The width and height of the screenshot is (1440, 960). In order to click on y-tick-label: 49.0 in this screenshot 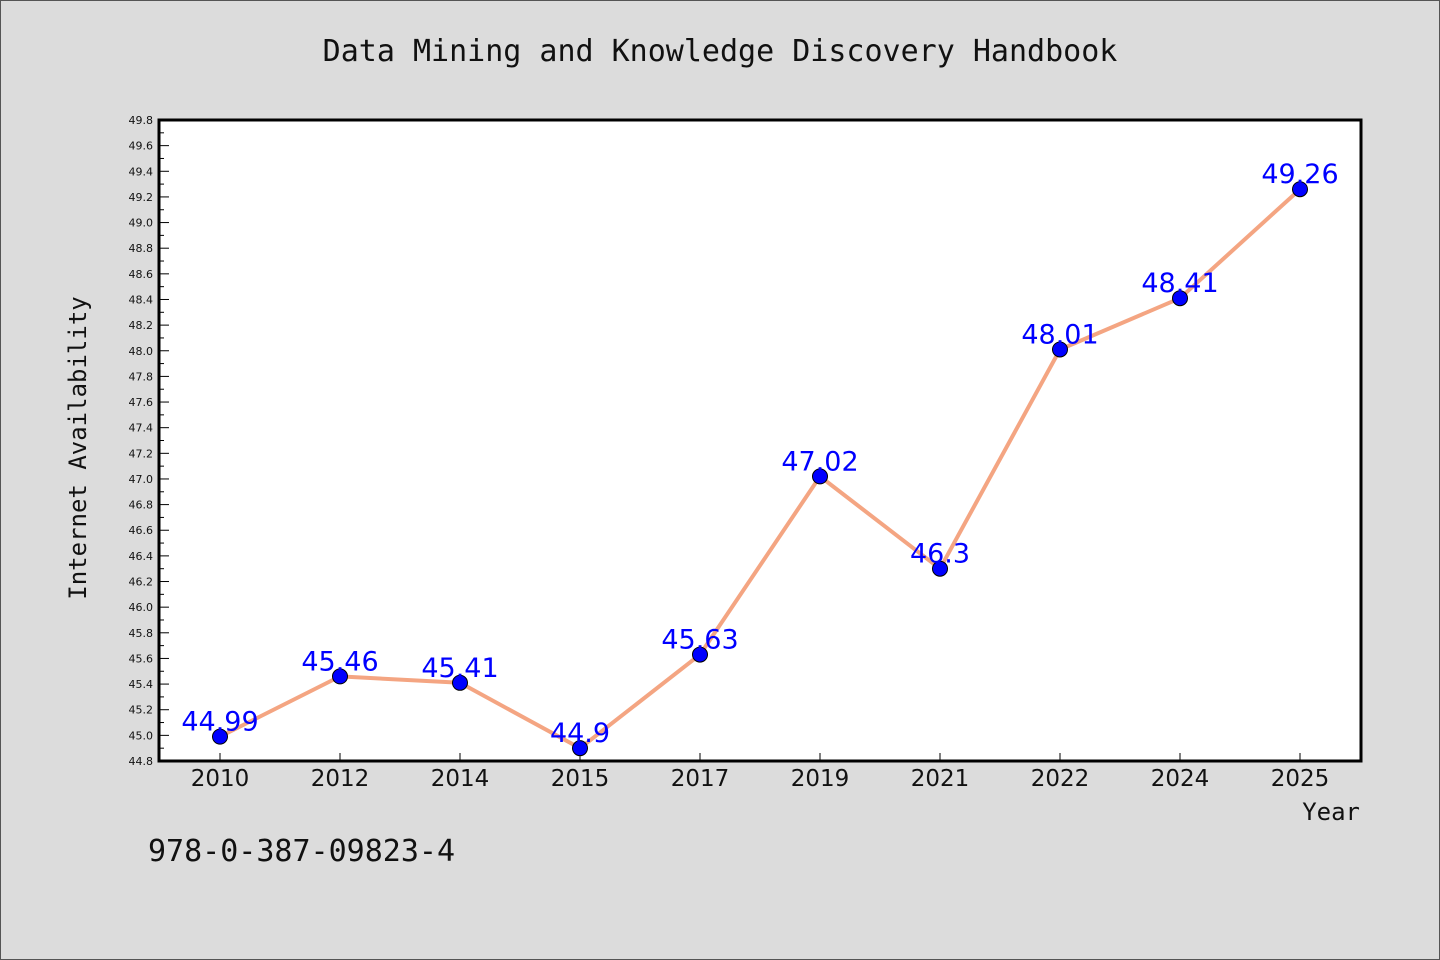, I will do `click(141, 223)`.